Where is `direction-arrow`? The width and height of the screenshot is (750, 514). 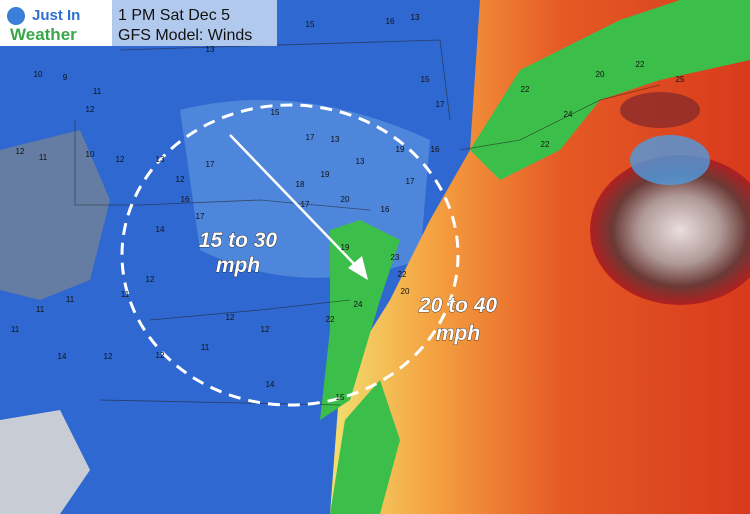 direction-arrow is located at coordinates (294, 201).